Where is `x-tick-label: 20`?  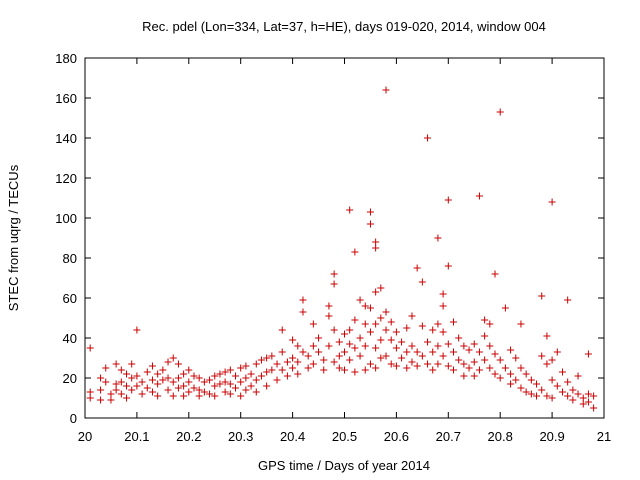 x-tick-label: 20 is located at coordinates (85, 436).